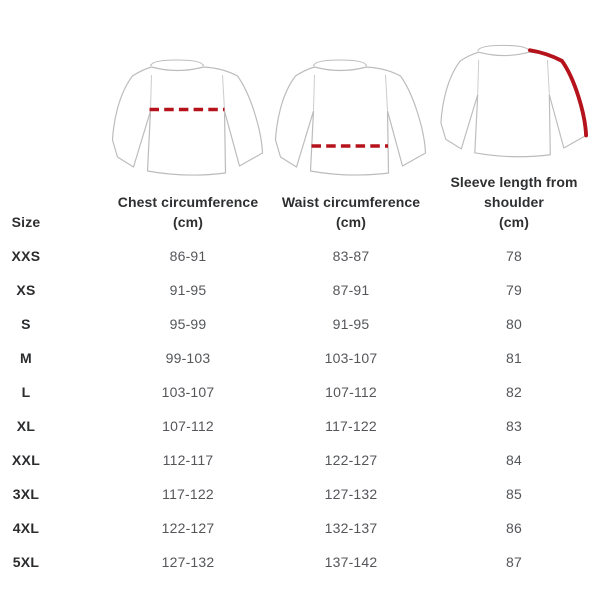 This screenshot has width=600, height=600. I want to click on waist-value-cell: 103-107, so click(351, 358).